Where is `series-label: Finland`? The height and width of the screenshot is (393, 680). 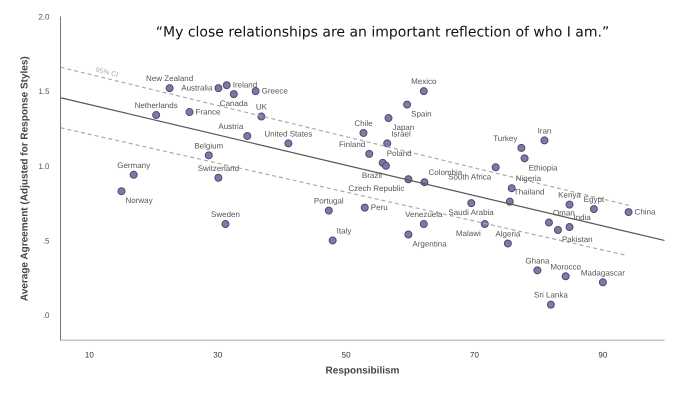 series-label: Finland is located at coordinates (352, 144).